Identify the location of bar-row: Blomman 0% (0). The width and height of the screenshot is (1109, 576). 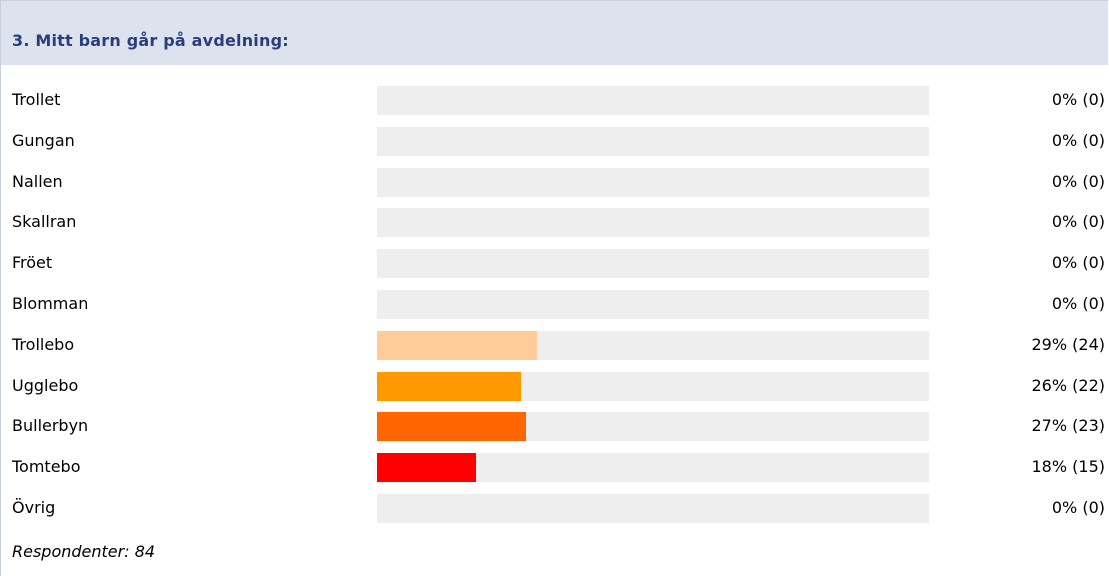
(554, 303).